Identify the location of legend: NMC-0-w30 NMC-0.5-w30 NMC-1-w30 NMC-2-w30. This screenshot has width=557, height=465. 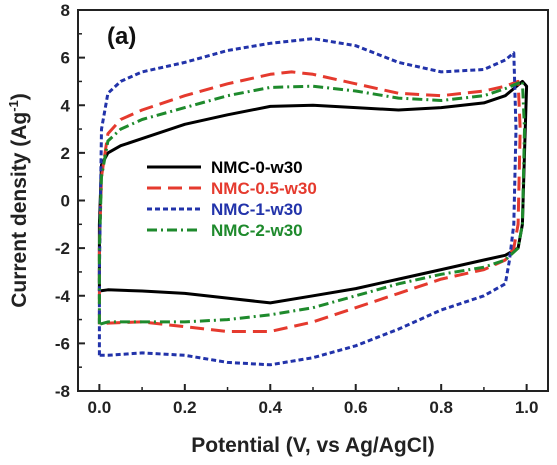
(232, 199).